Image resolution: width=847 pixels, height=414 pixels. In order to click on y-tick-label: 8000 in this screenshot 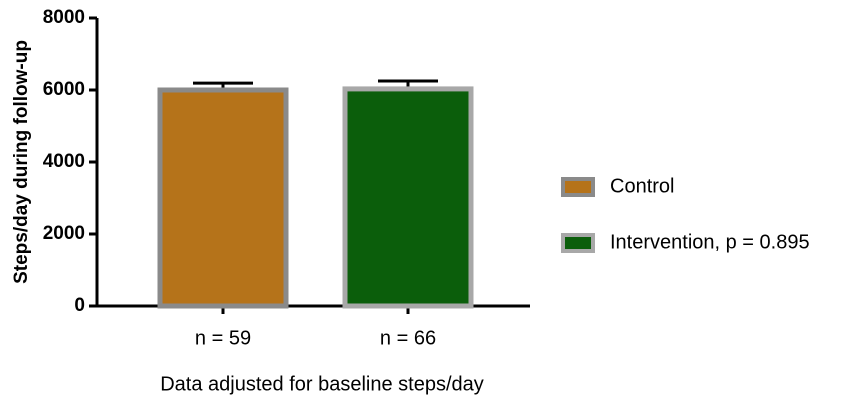, I will do `click(64, 17)`.